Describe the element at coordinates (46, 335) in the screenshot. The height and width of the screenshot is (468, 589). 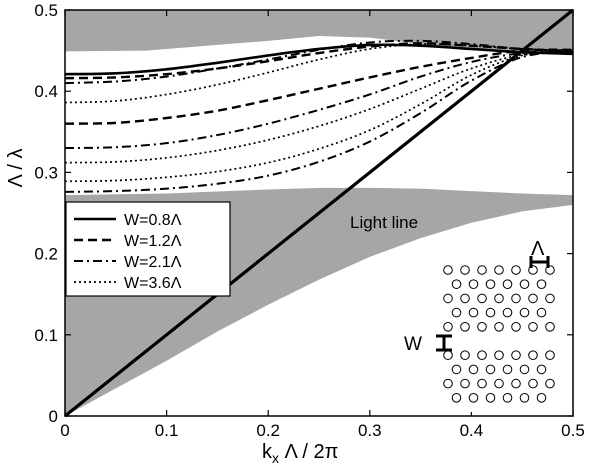
I see `y-tick-label: 0.1` at that location.